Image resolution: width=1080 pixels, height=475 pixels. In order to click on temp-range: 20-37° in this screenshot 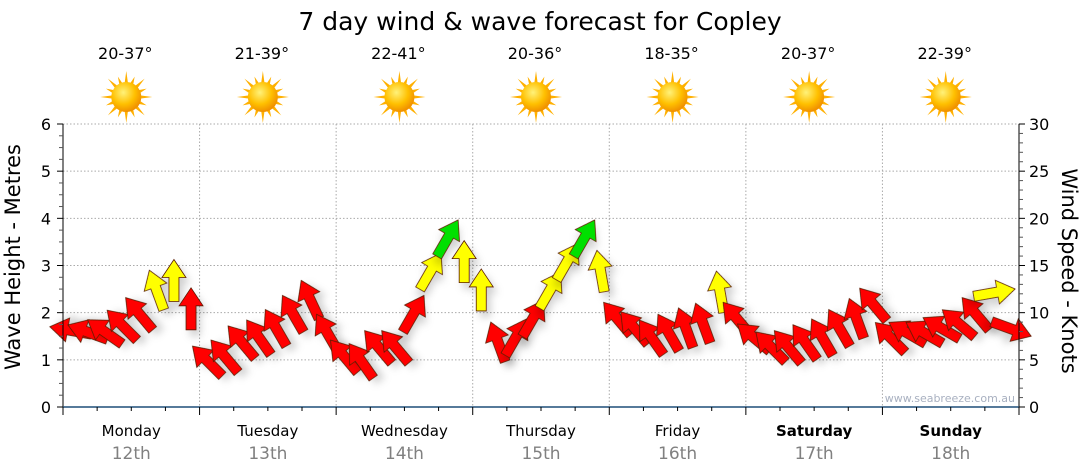, I will do `click(125, 53)`.